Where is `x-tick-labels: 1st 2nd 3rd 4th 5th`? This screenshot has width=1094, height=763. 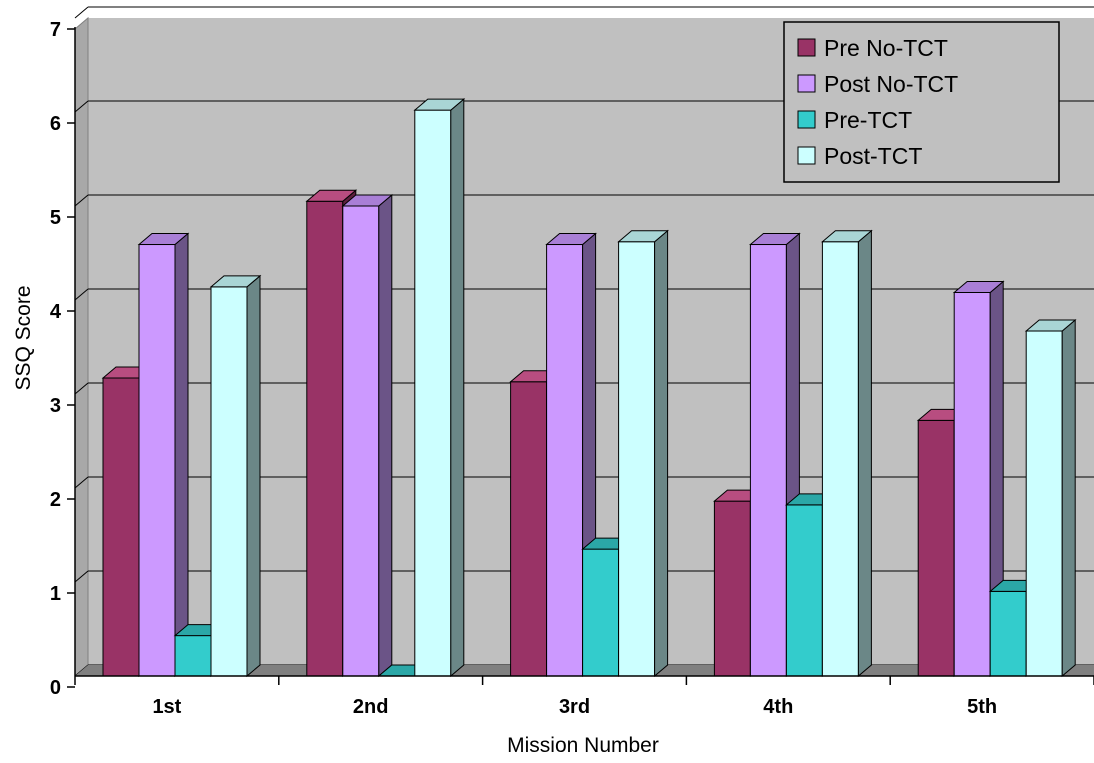 x-tick-labels: 1st 2nd 3rd 4th 5th is located at coordinates (574, 707).